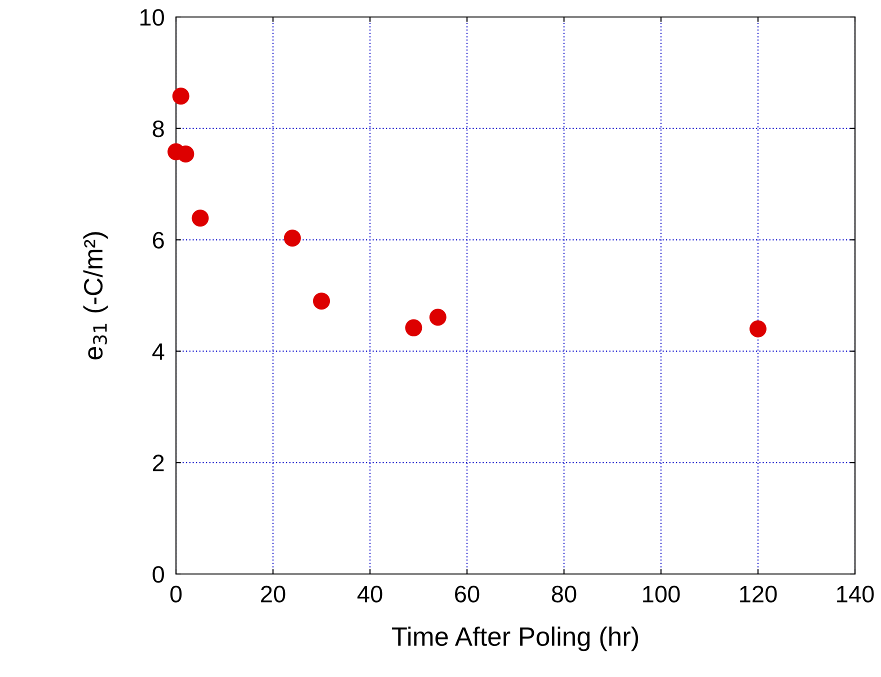 This screenshot has height=677, width=881. What do you see at coordinates (176, 594) in the screenshot?
I see `x-tick-label: 0` at bounding box center [176, 594].